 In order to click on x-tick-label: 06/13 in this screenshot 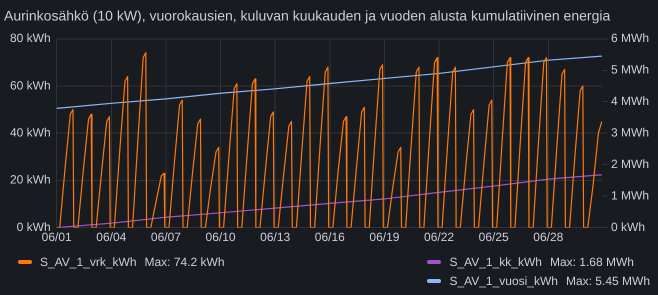, I will do `click(275, 237)`.